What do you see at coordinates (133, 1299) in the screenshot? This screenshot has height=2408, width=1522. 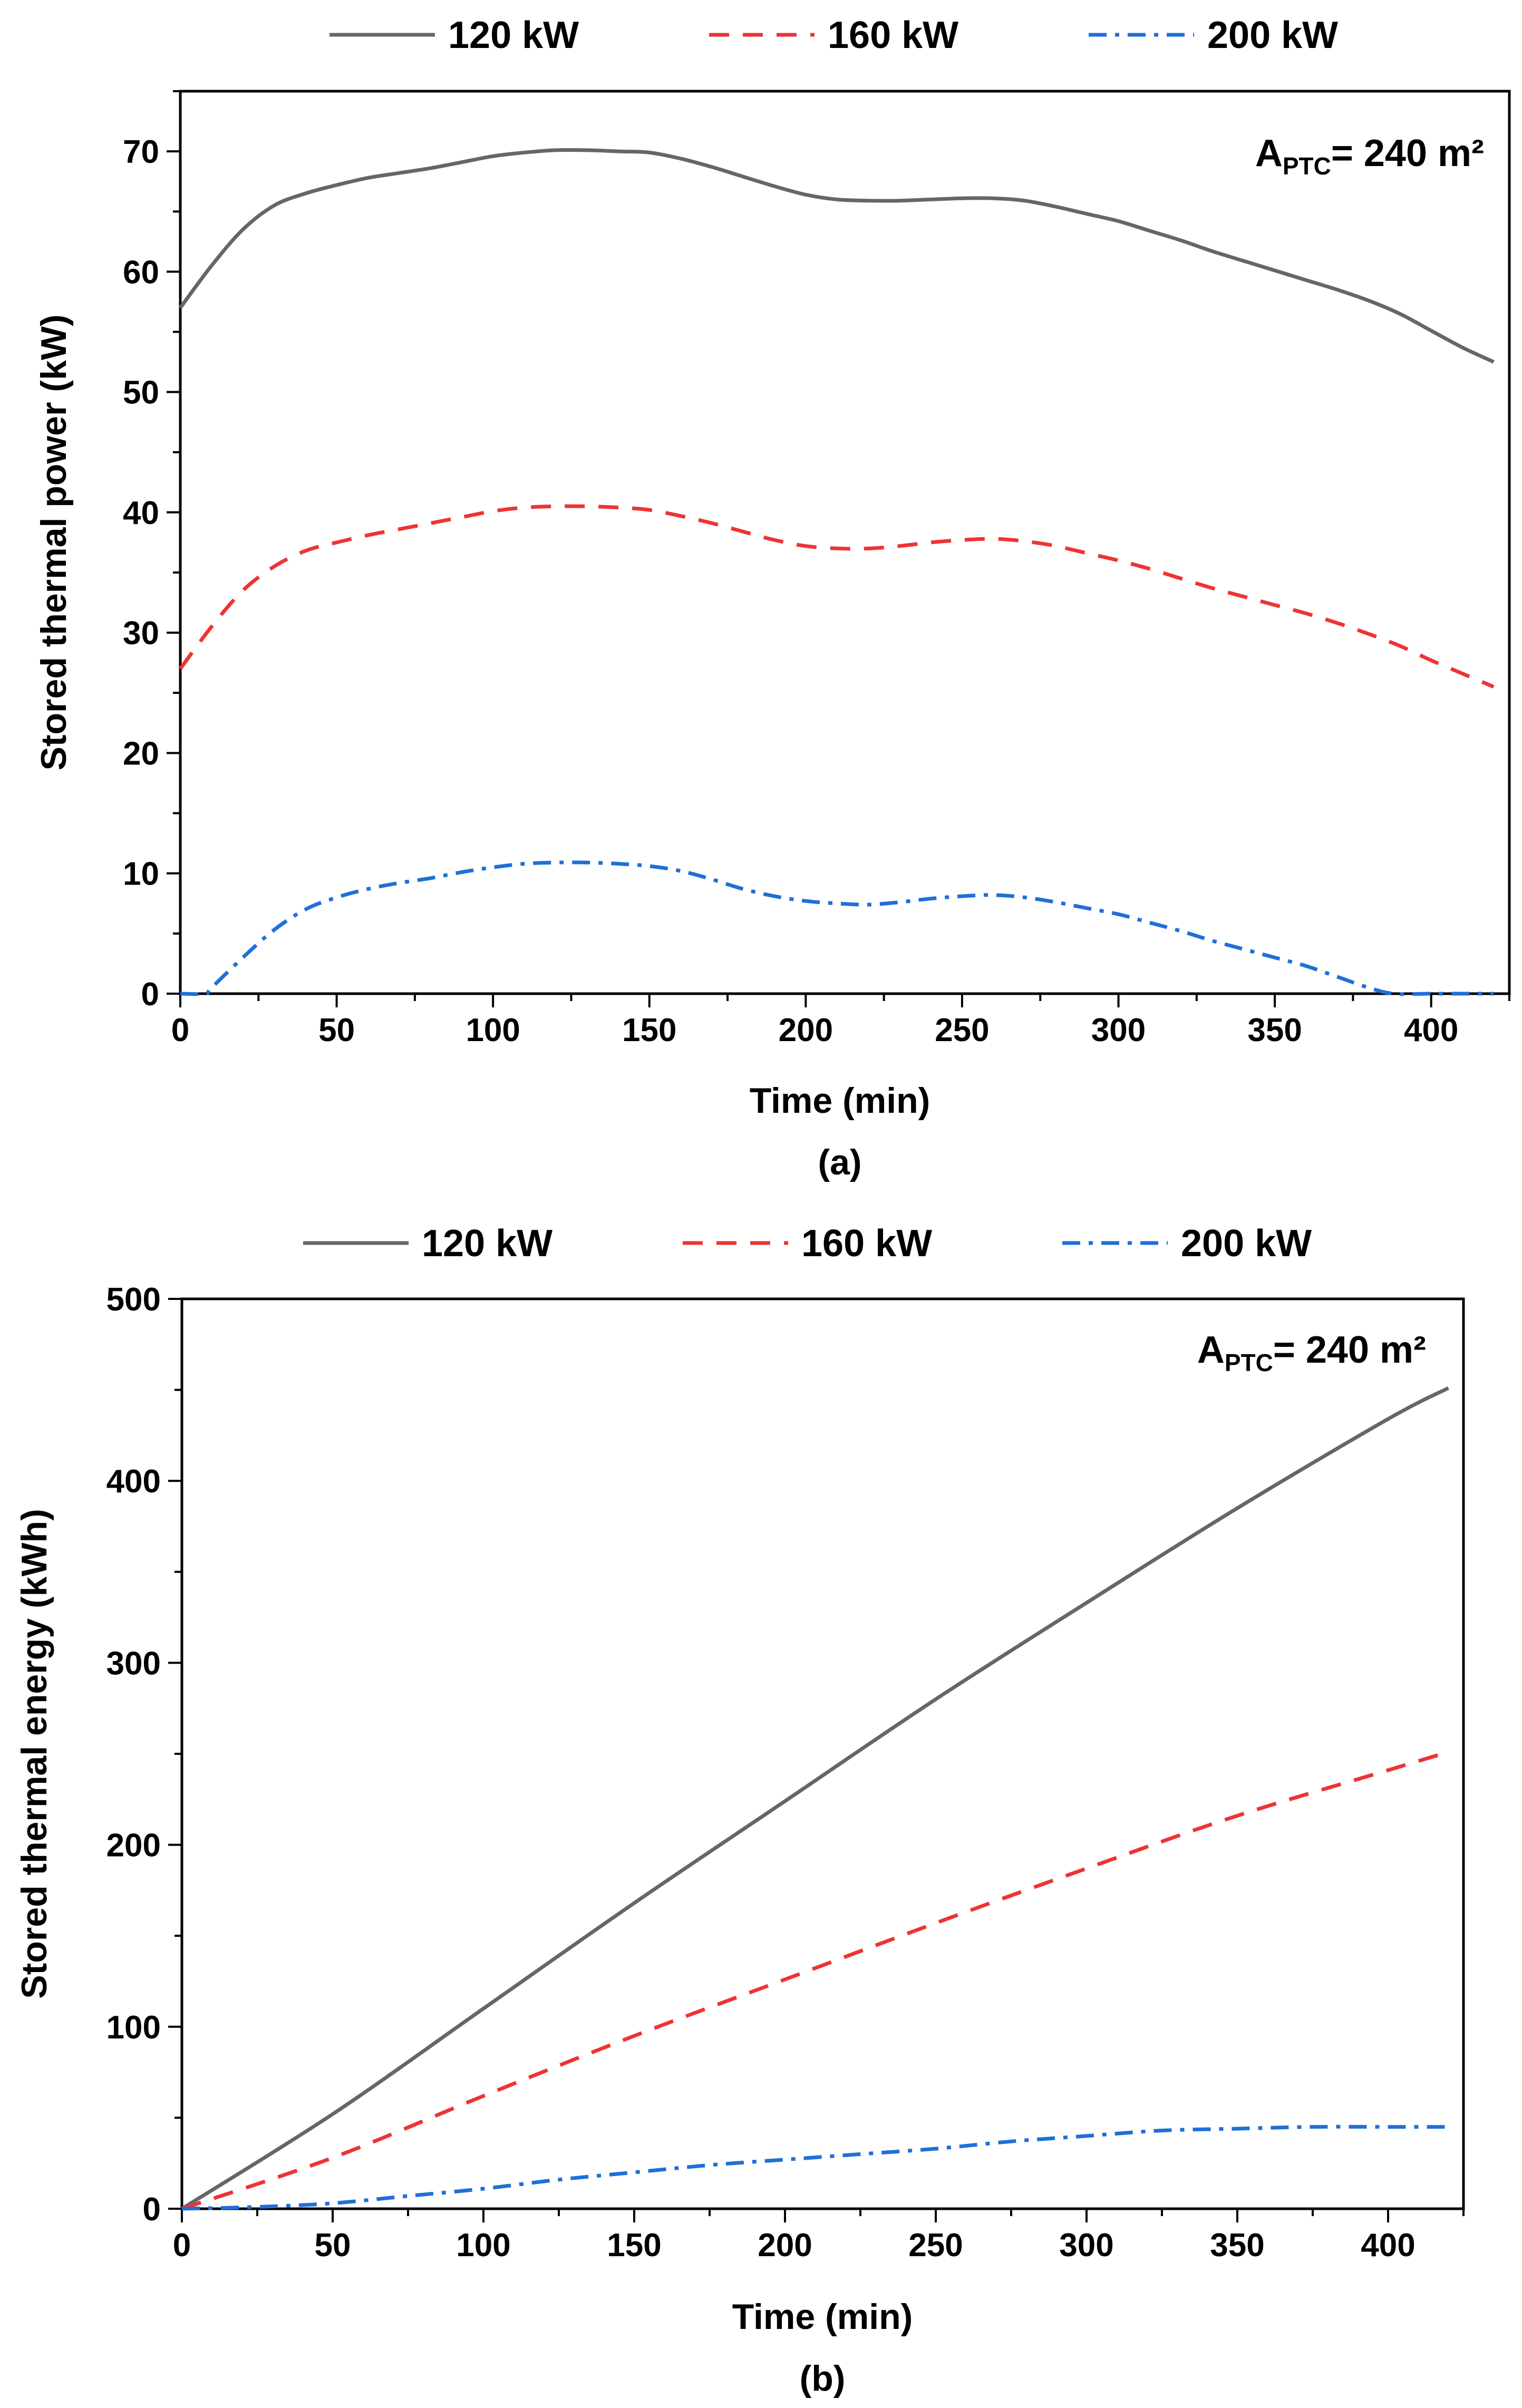 I see `y-tick-label: 500` at bounding box center [133, 1299].